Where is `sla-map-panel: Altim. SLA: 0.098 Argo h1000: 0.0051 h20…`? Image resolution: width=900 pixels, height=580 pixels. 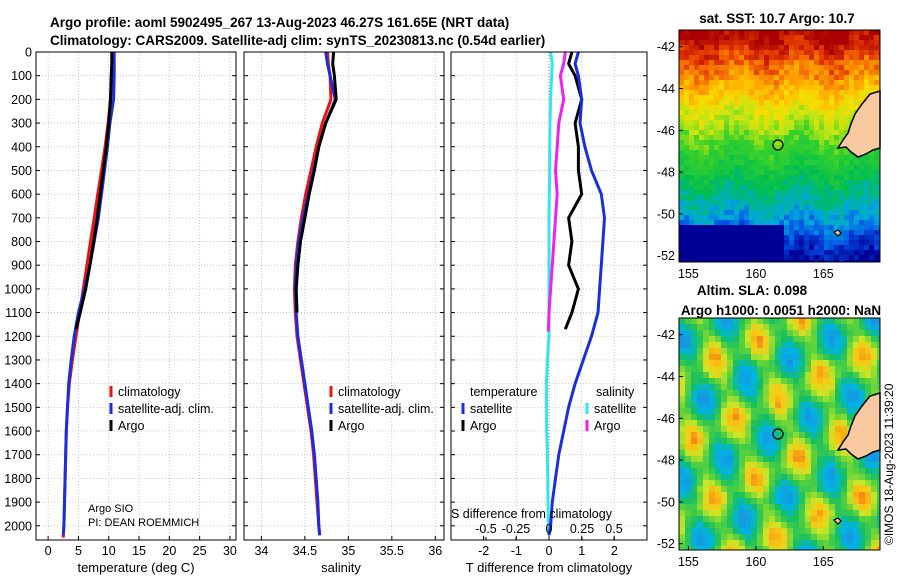
sla-map-panel: Altim. SLA: 0.098 Argo h1000: 0.0051 h20… is located at coordinates (769, 426).